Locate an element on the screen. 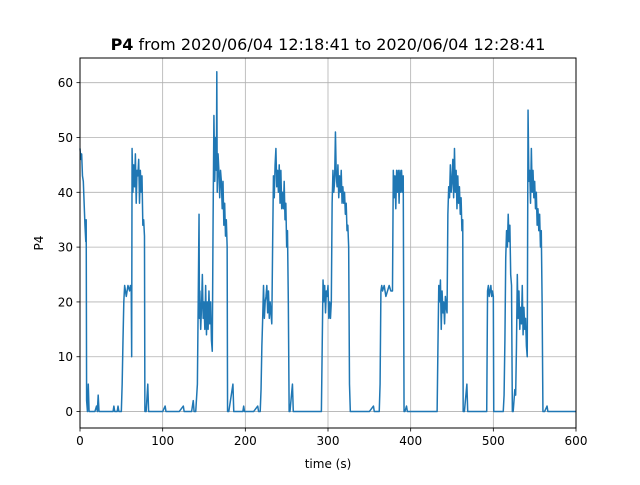 The height and width of the screenshot is (485, 640). y-tick-label: 10 is located at coordinates (65, 357).